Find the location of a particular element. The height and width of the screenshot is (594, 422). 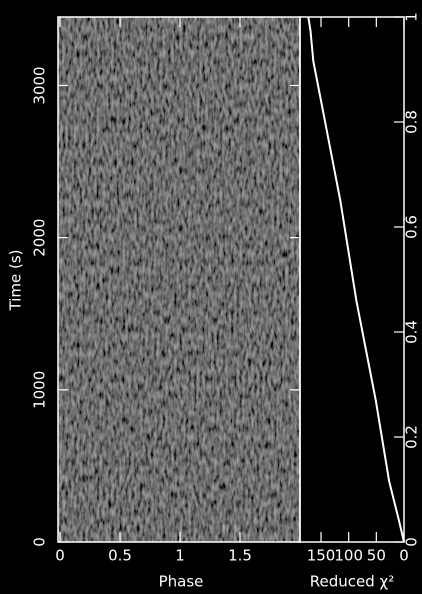

y-tick-label: 3000 is located at coordinates (40, 85).